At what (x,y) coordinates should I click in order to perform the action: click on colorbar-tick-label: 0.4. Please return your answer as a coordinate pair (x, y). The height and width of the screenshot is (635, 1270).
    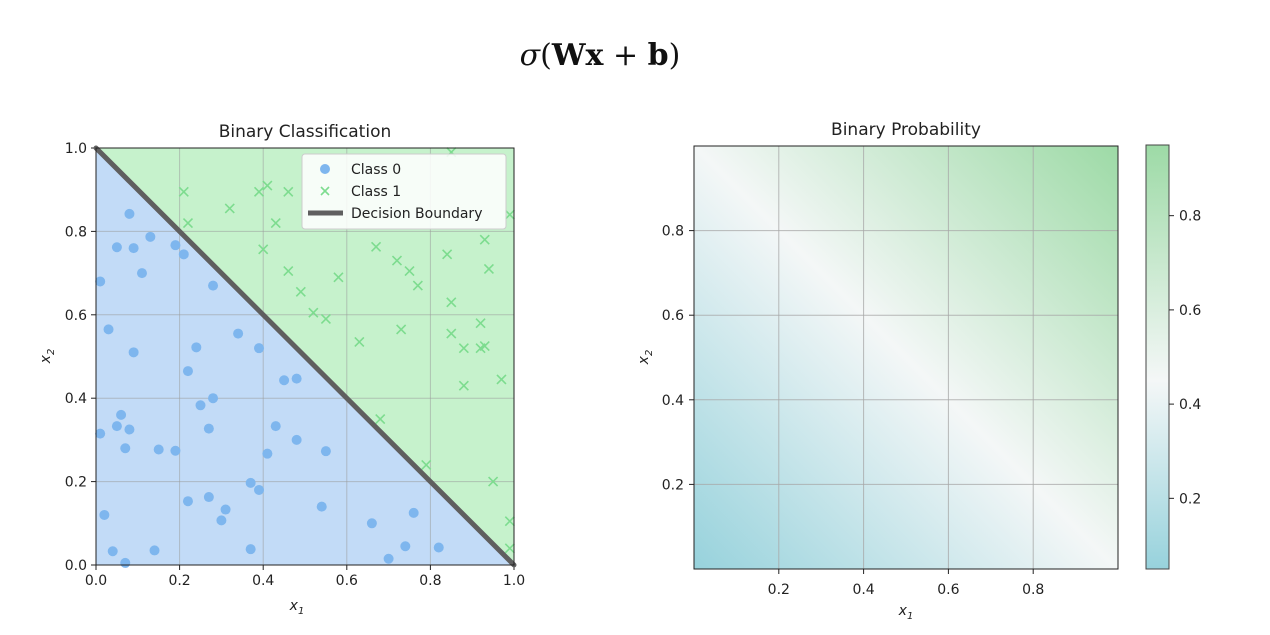
    Looking at the image, I should click on (1190, 405).